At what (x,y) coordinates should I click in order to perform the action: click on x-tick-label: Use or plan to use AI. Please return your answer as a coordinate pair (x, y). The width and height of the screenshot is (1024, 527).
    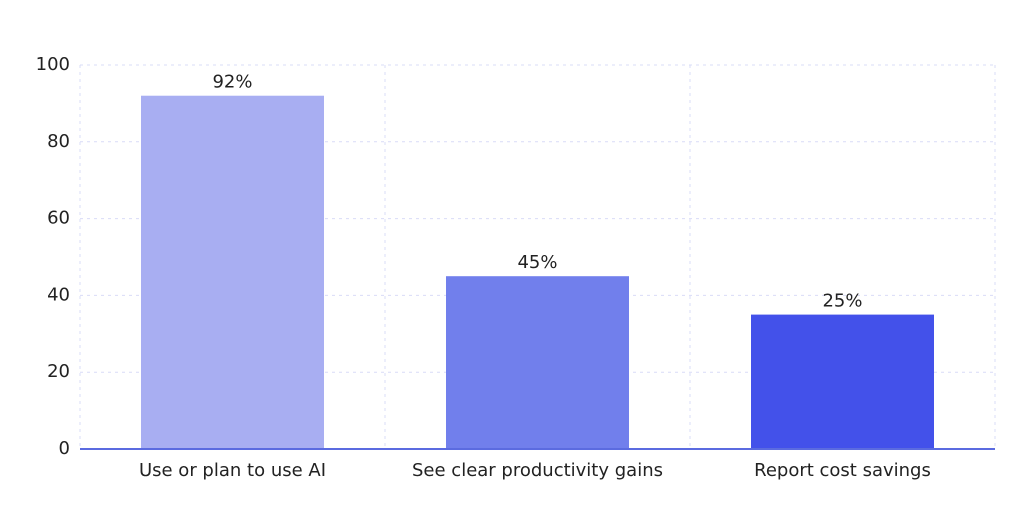
    Looking at the image, I should click on (232, 470).